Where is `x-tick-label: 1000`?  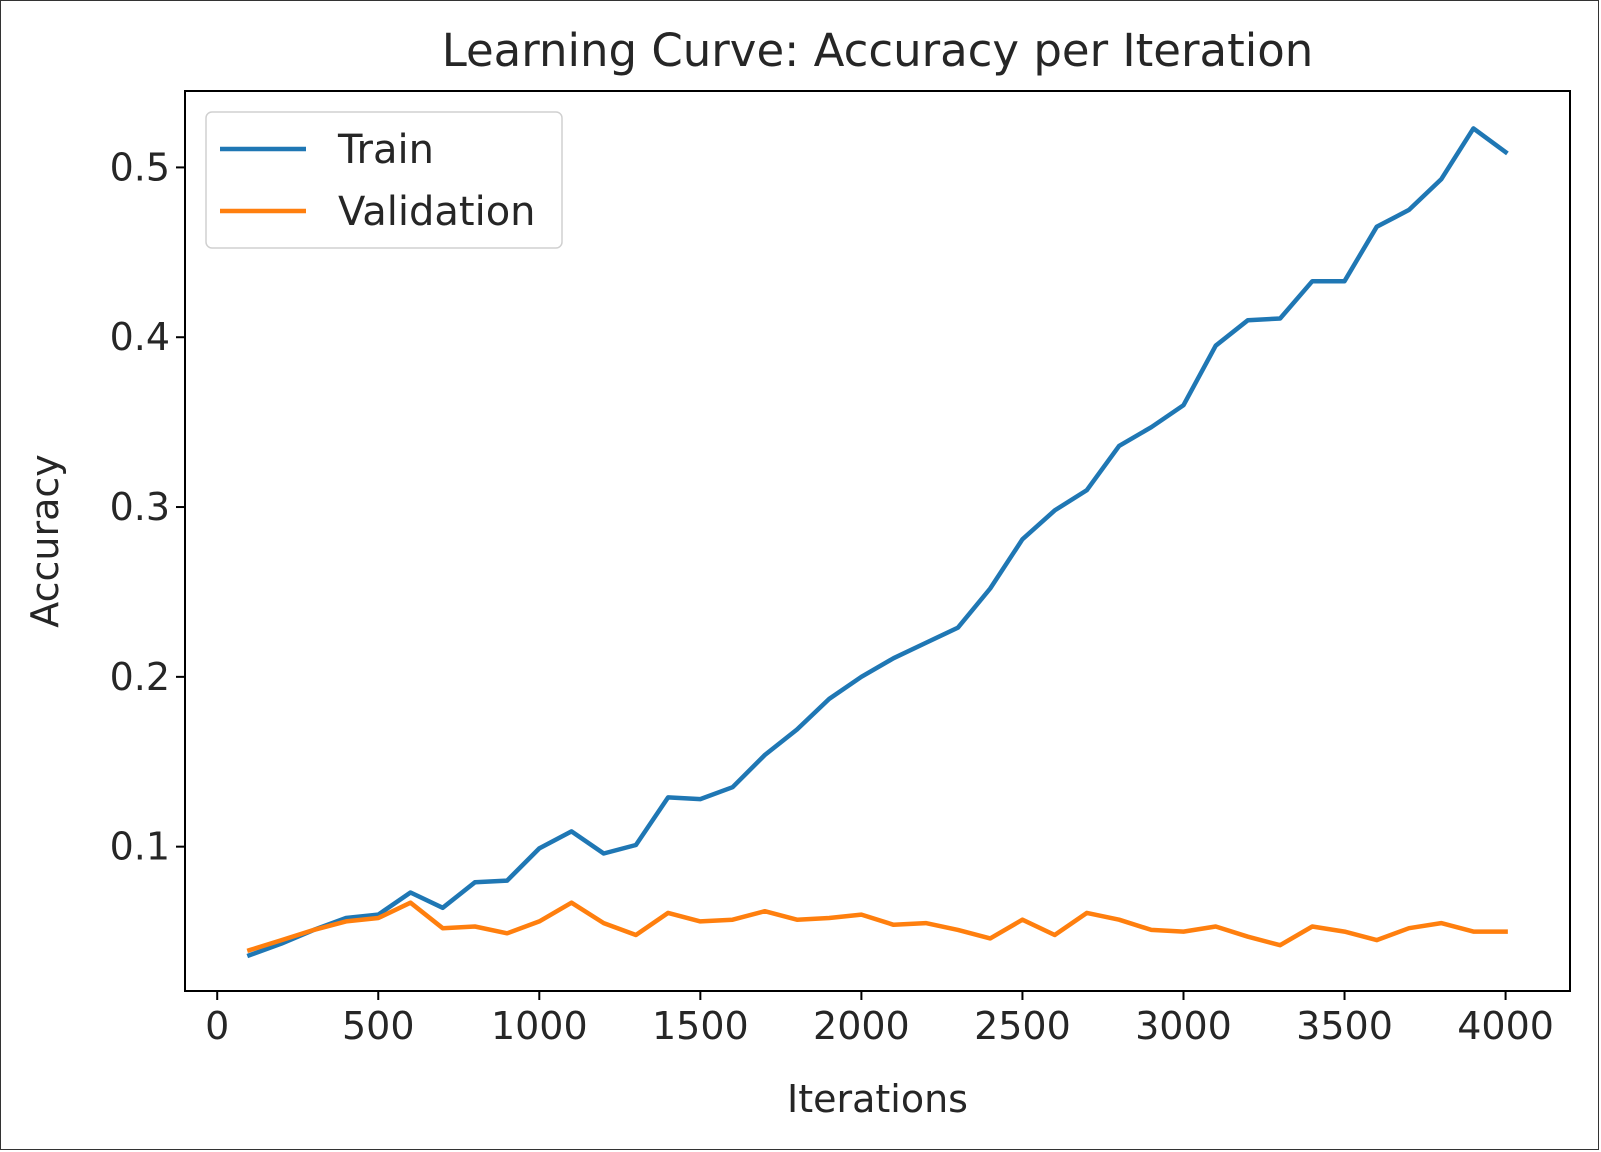 x-tick-label: 1000 is located at coordinates (539, 1026).